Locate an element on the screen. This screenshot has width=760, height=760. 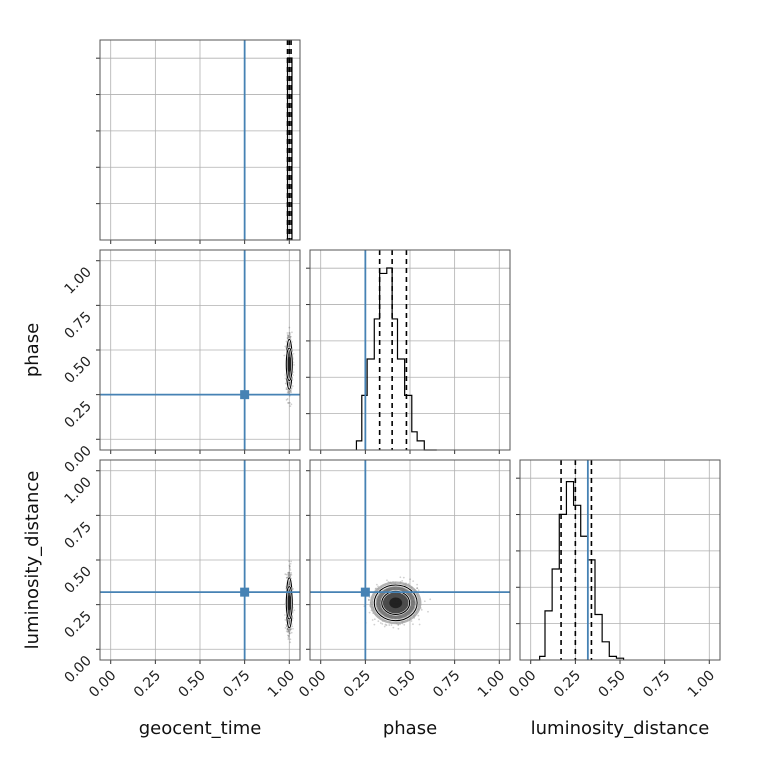
histogram-step is located at coordinates (396, 359).